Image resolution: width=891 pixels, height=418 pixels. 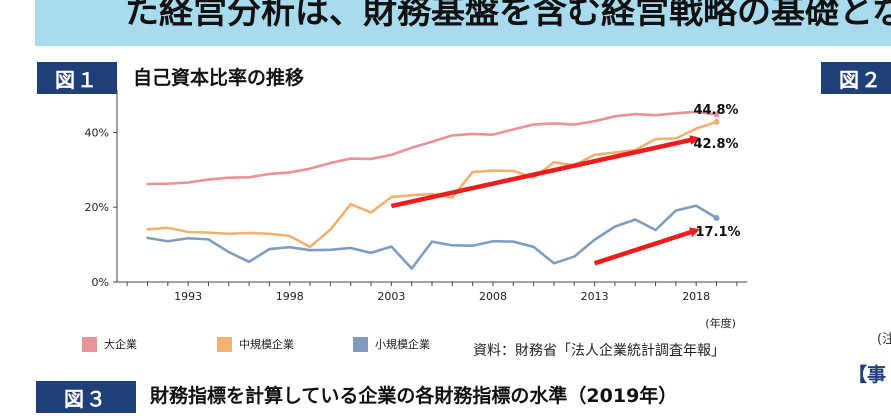 I want to click on top-banner: た経営分析は、財務基盤を含む経営戦略の基礎とな, so click(x=463, y=23).